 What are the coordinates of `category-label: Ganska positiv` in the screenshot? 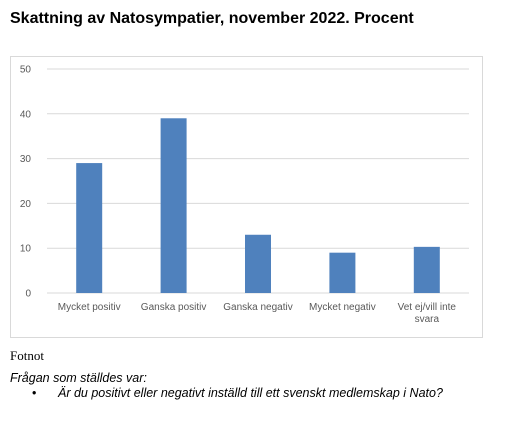 It's located at (174, 307).